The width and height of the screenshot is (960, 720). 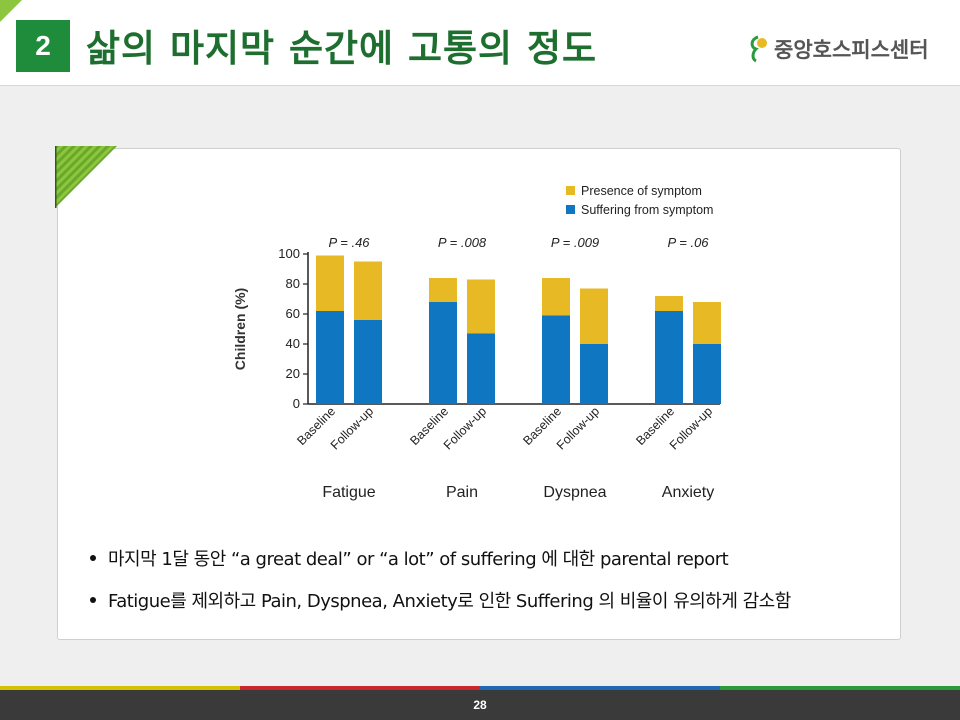 I want to click on footer-color-stripe, so click(x=480, y=688).